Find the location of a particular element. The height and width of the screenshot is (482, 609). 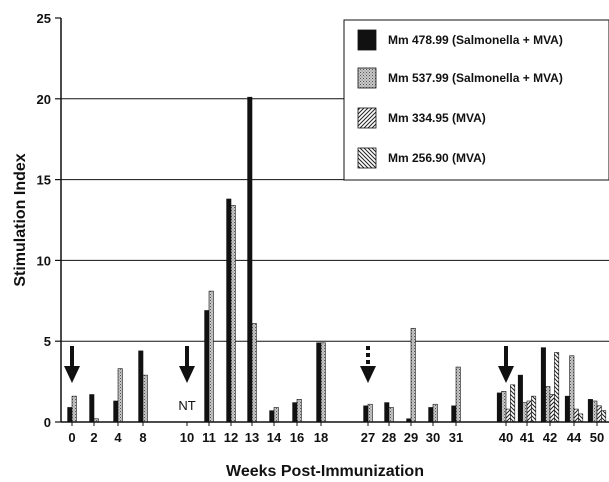

x-tick-label: 8 is located at coordinates (142, 437).